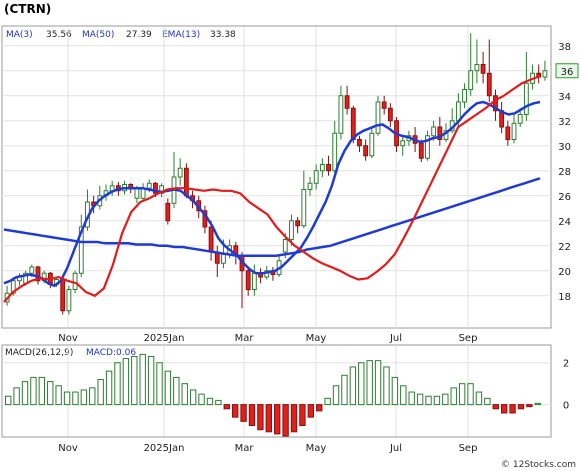 This screenshot has width=580, height=471. Describe the element at coordinates (223, 35) in the screenshot. I see `legend-ema13-value: 33.38` at that location.